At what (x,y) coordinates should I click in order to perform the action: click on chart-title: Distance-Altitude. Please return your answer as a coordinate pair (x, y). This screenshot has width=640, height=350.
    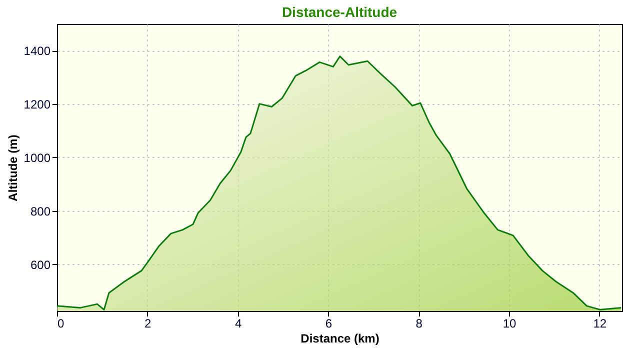
    Looking at the image, I should click on (340, 12).